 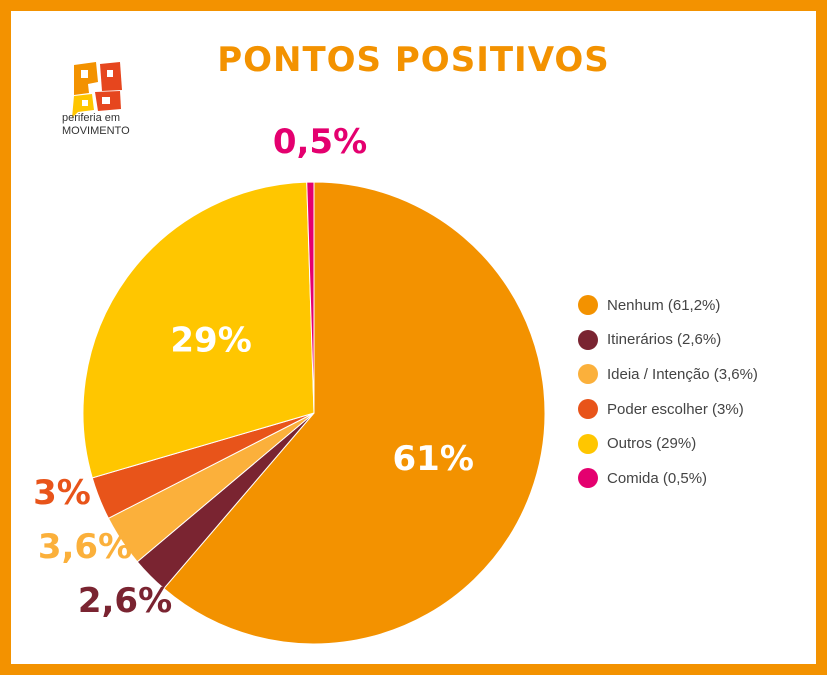 What do you see at coordinates (96, 131) in the screenshot?
I see `brand-line-2: MOVIMENTO` at bounding box center [96, 131].